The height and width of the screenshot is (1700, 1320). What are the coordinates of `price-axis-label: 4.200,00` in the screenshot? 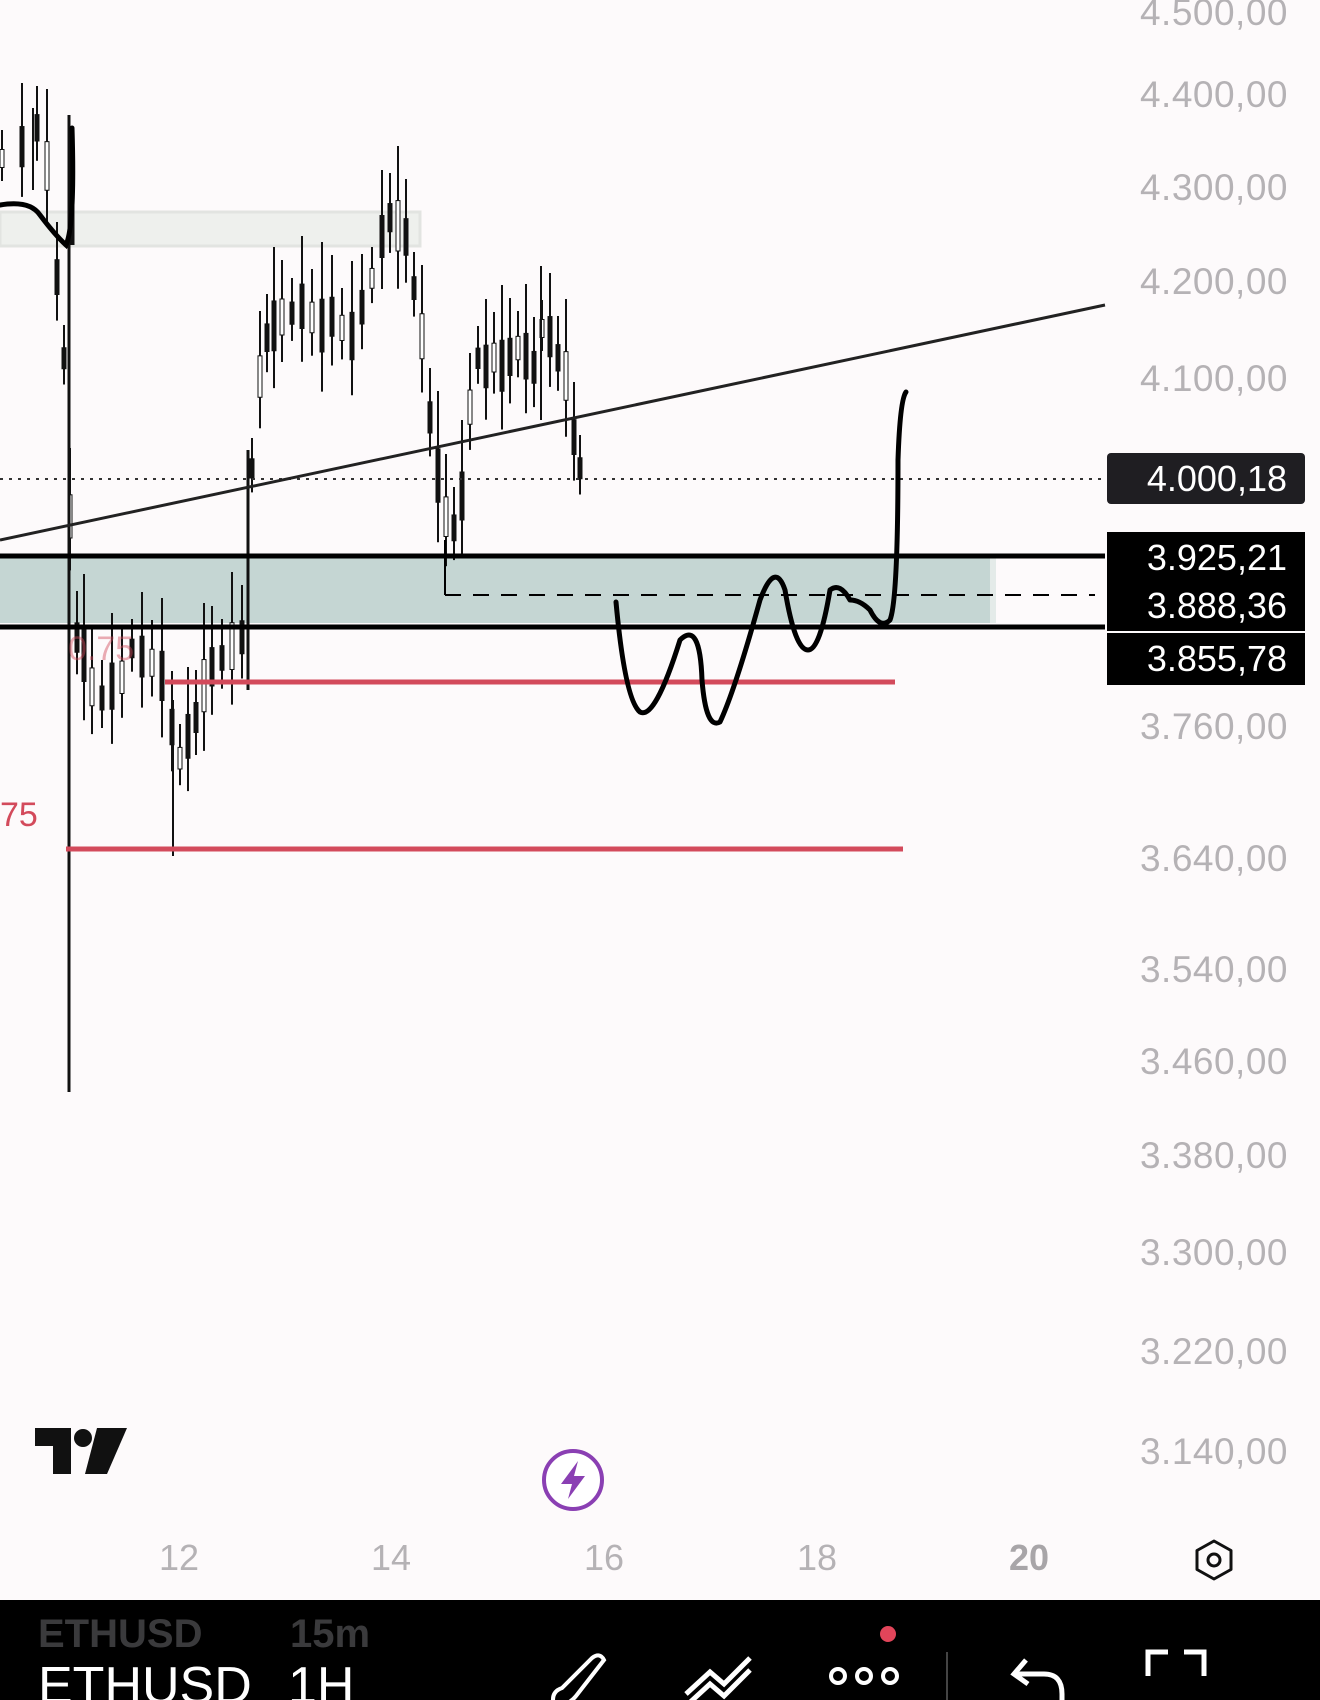 It's located at (1213, 281).